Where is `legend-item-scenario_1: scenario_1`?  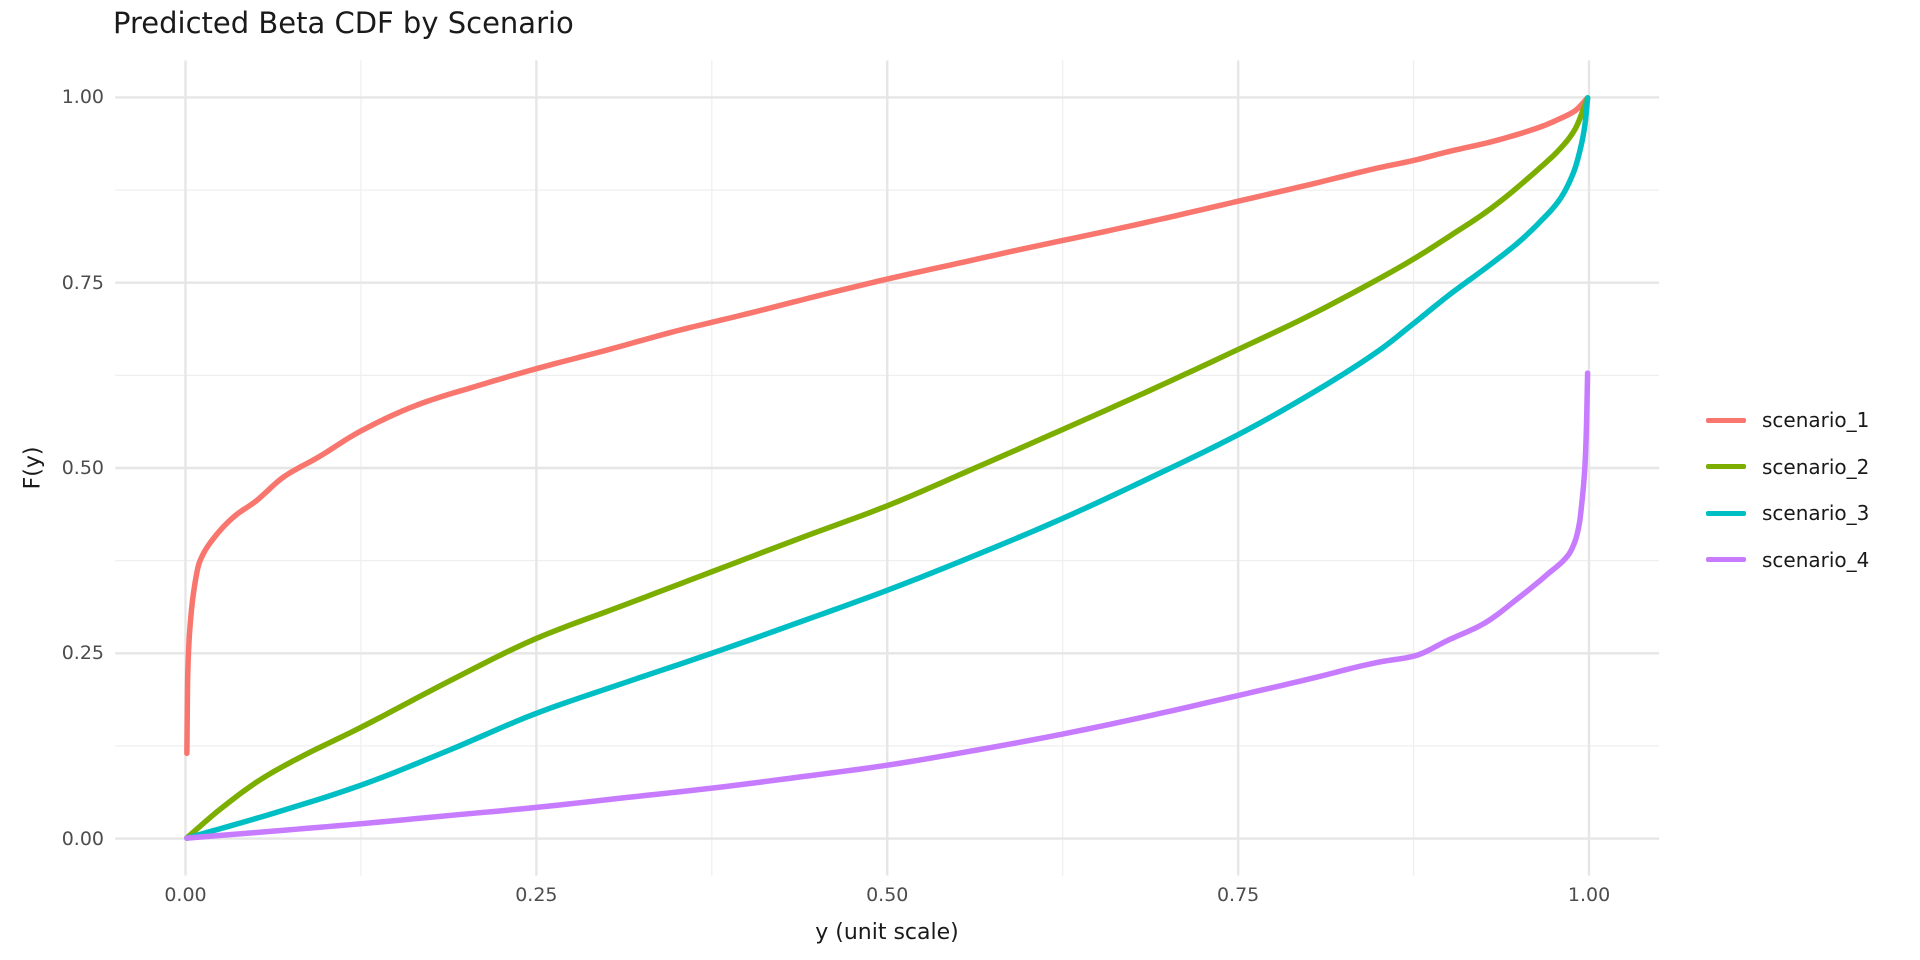 legend-item-scenario_1: scenario_1 is located at coordinates (1787, 420).